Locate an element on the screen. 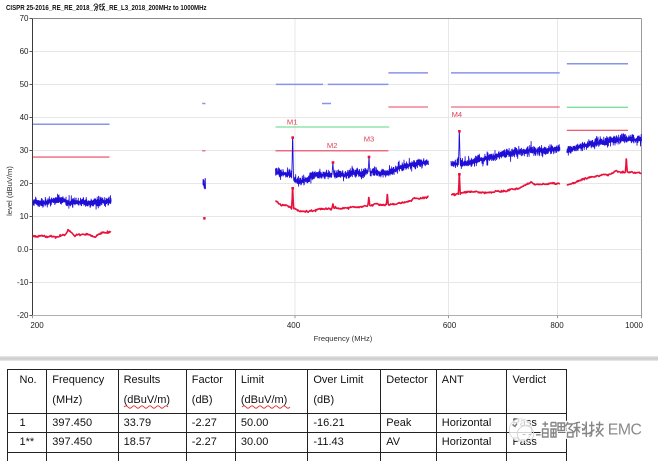  svg-text: 800 is located at coordinates (557, 325).